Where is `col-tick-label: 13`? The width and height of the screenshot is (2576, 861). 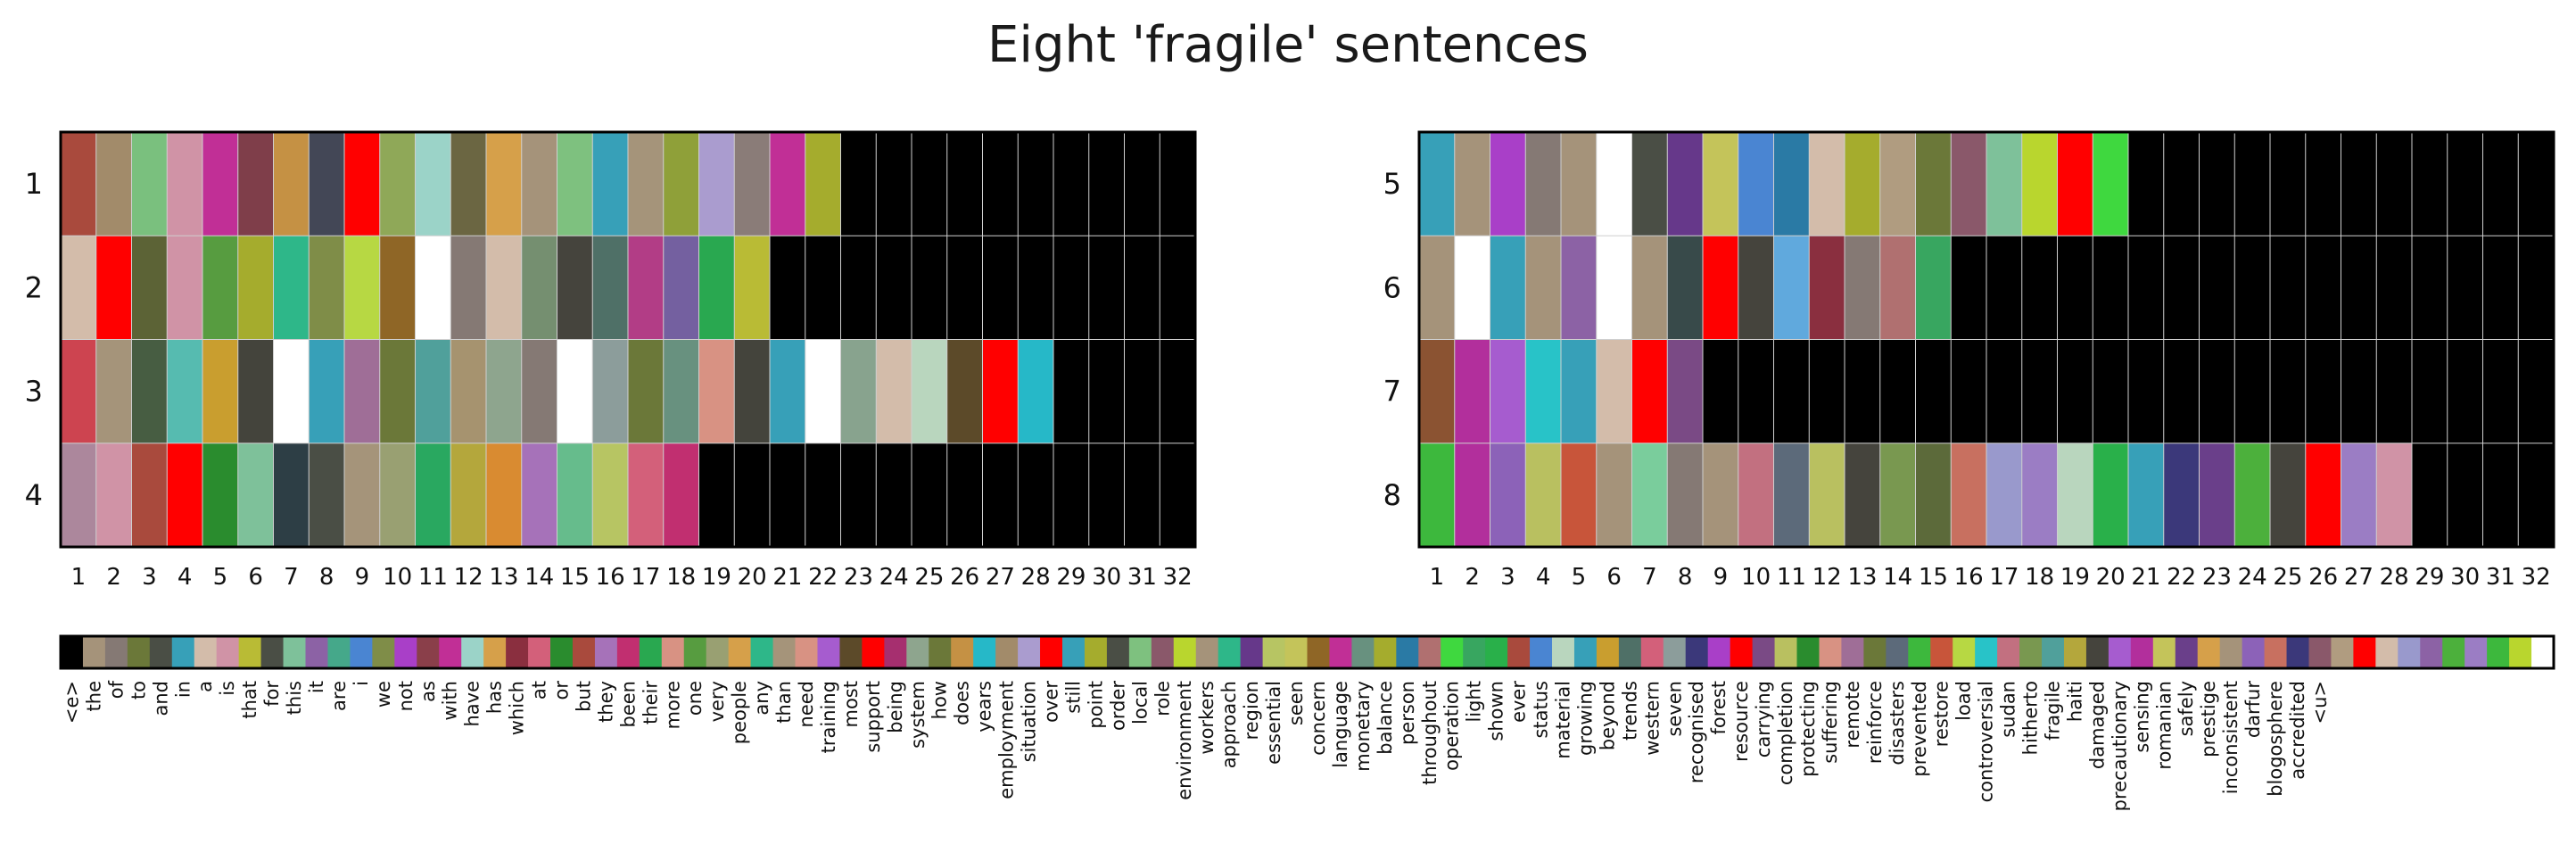 col-tick-label: 13 is located at coordinates (1862, 577).